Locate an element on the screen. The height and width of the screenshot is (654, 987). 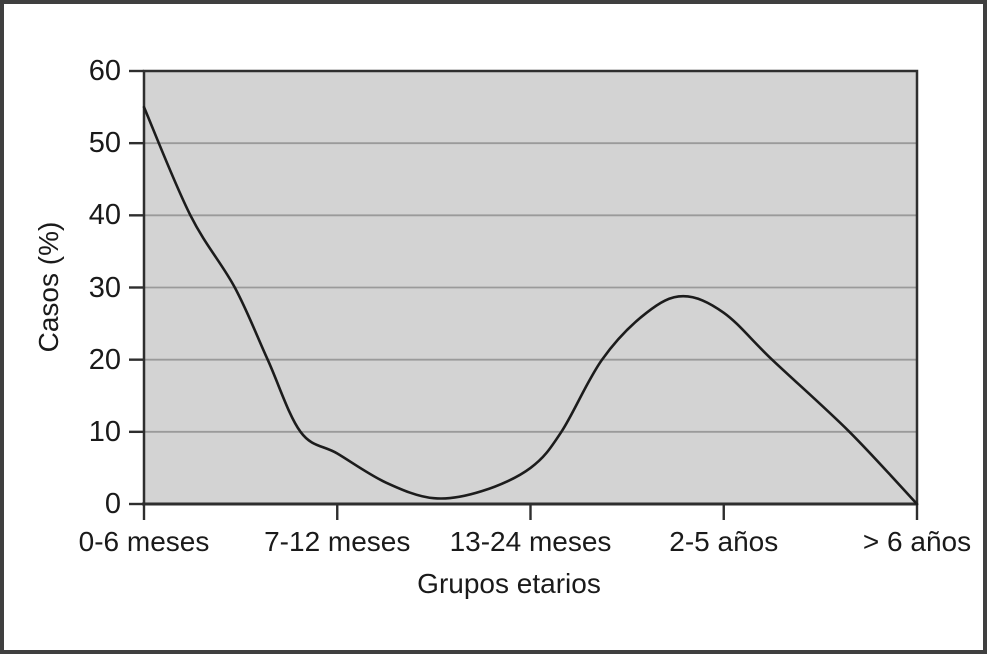
y-tick-label: 20 is located at coordinates (104, 359).